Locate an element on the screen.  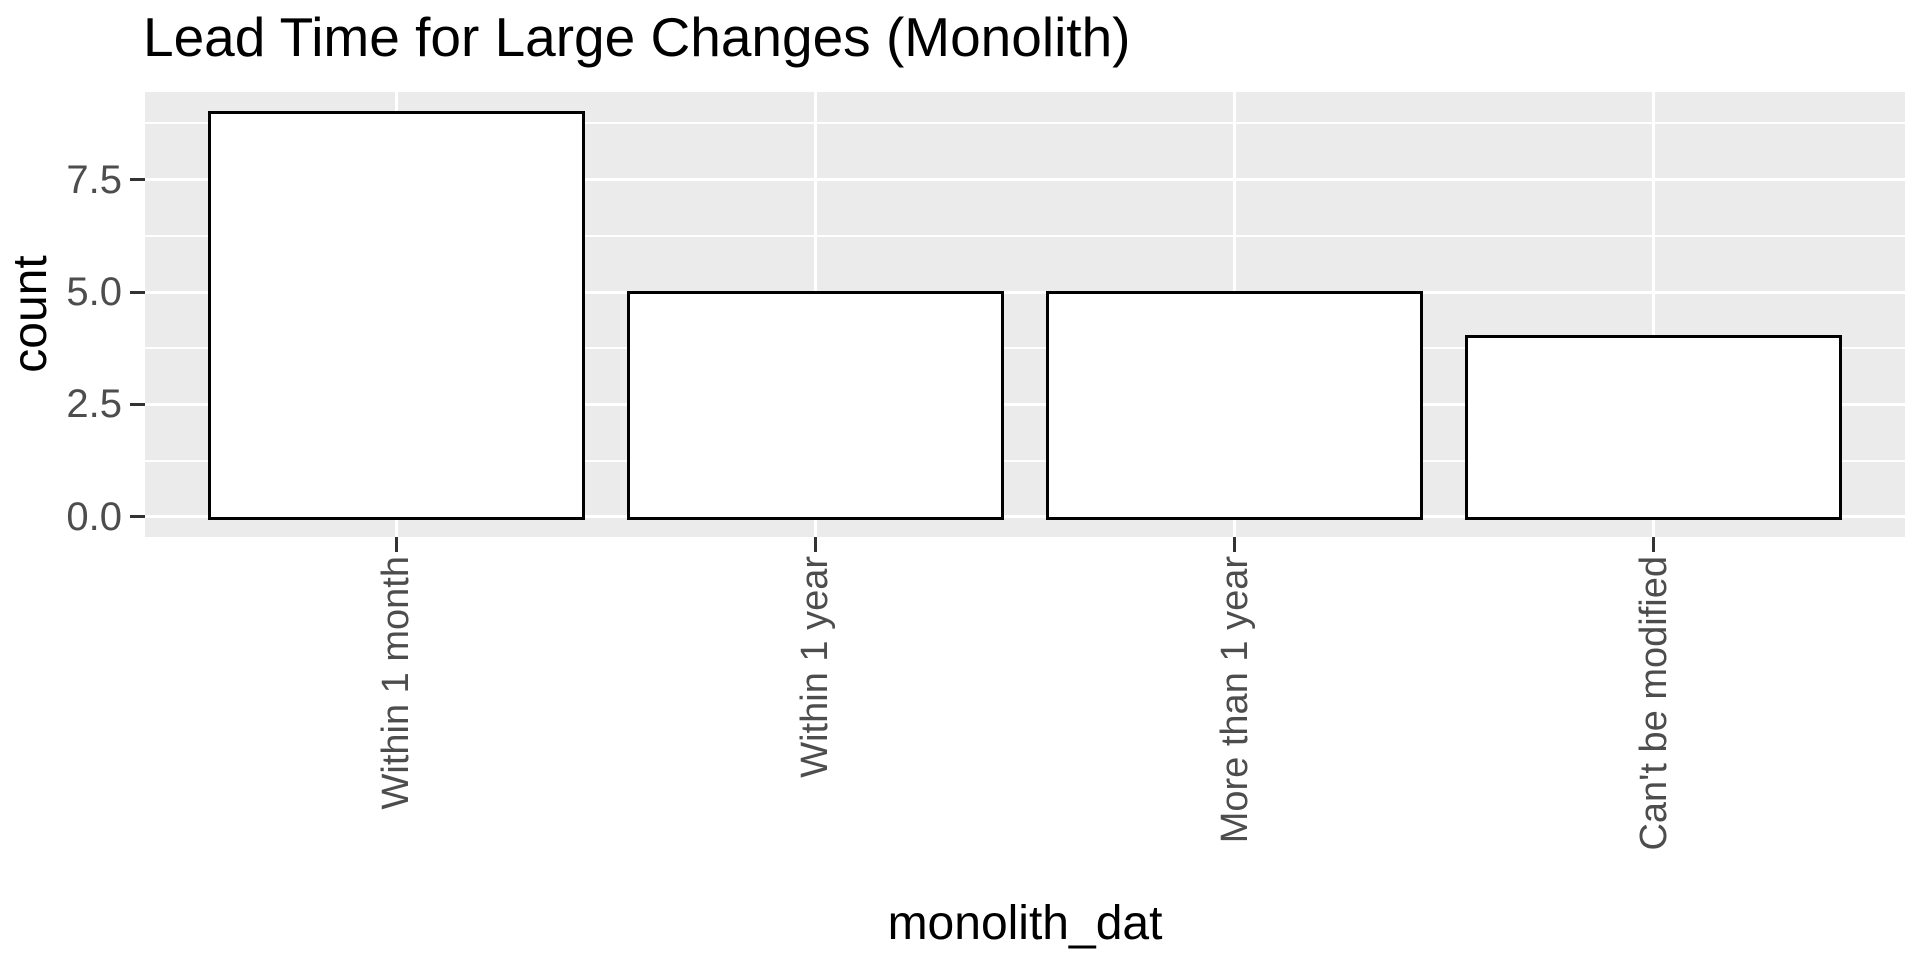
y-tick-label: 0.0 is located at coordinates (94, 516).